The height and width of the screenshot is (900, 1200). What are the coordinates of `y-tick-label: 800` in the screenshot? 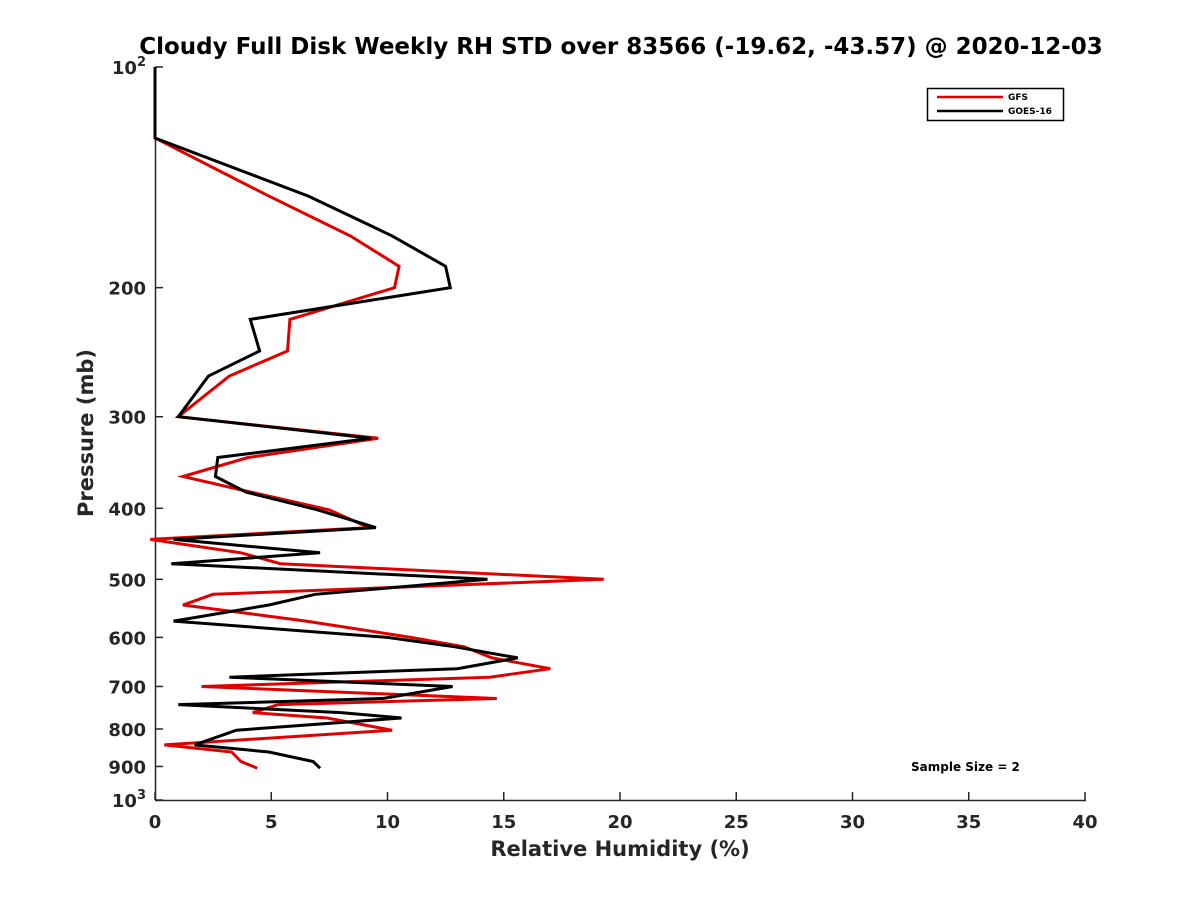 It's located at (127, 730).